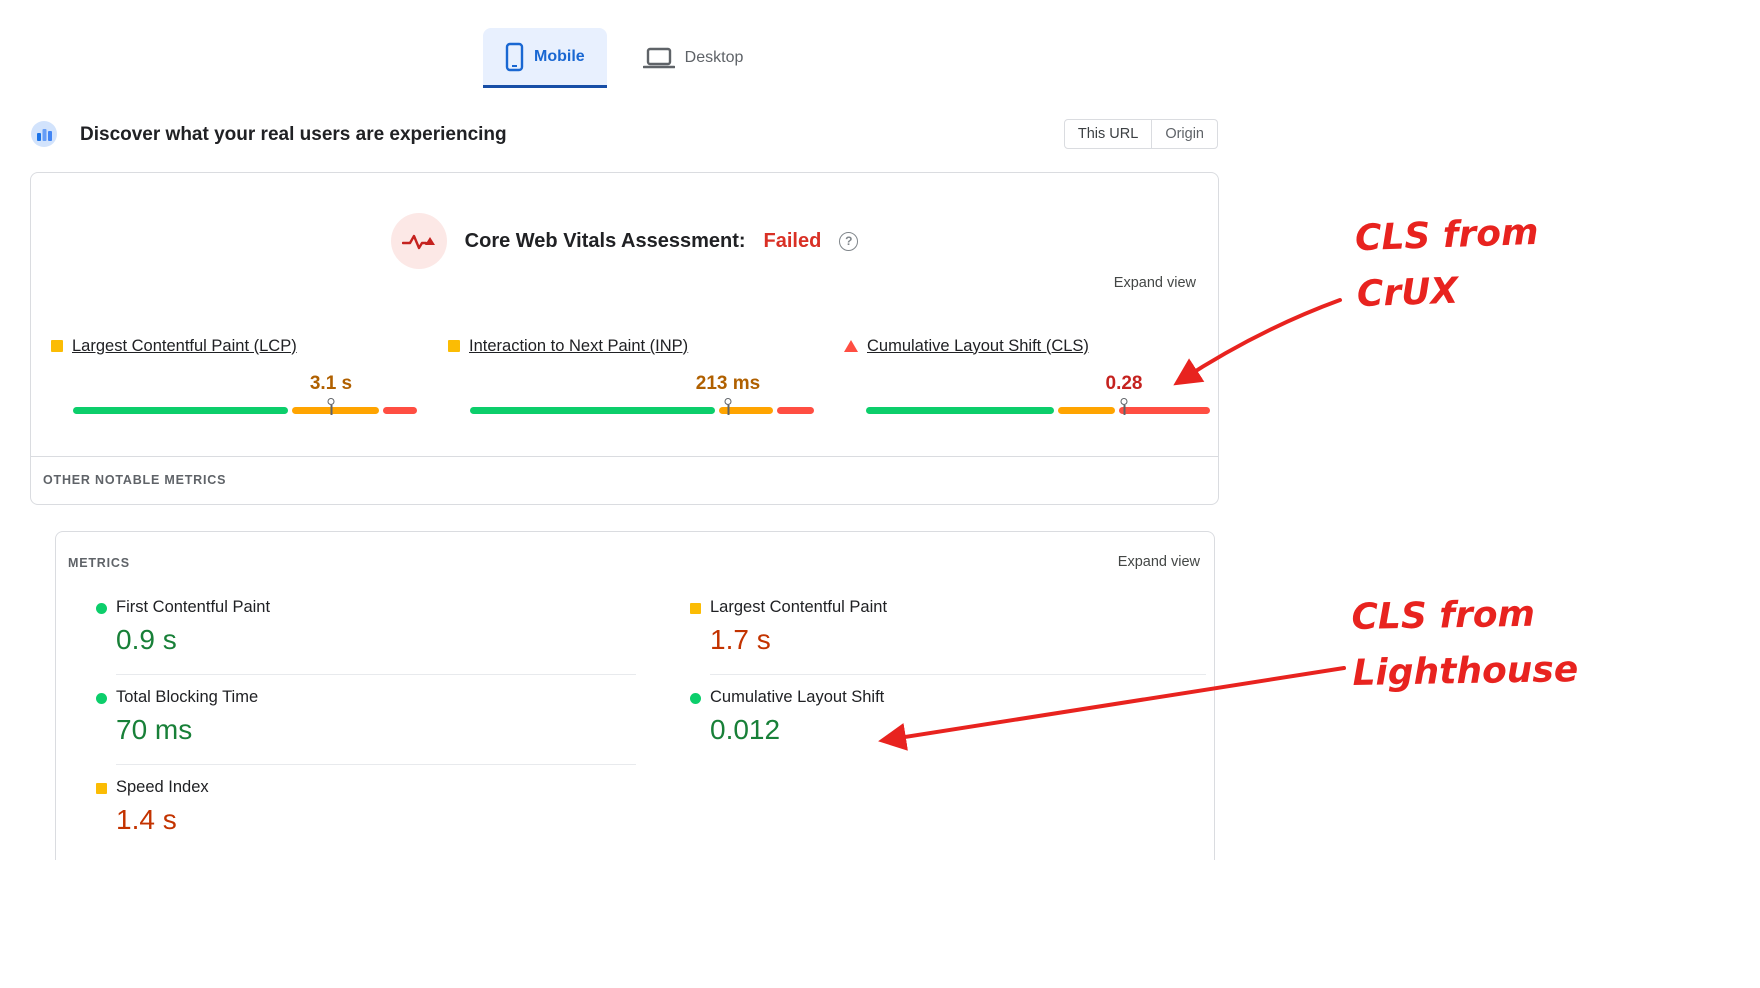  Describe the element at coordinates (135, 480) in the screenshot. I see `other-notable-metrics-label: OTHER NOTABLE METRICS` at that location.